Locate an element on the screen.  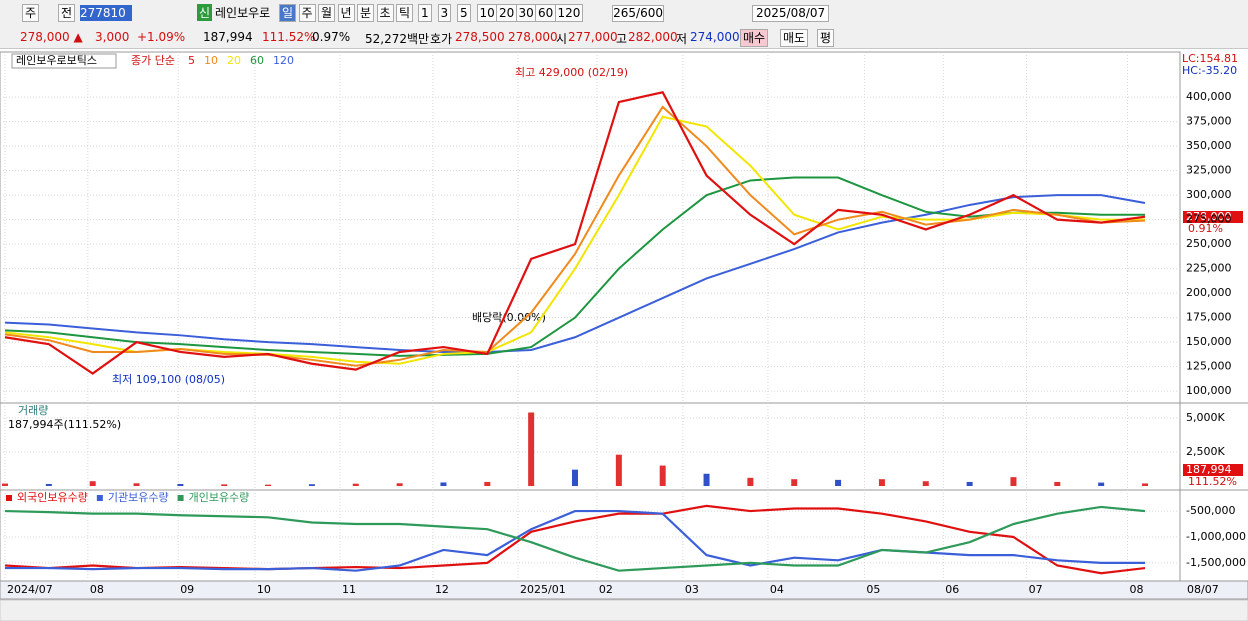
volume-box is located at coordinates (1213, 470).